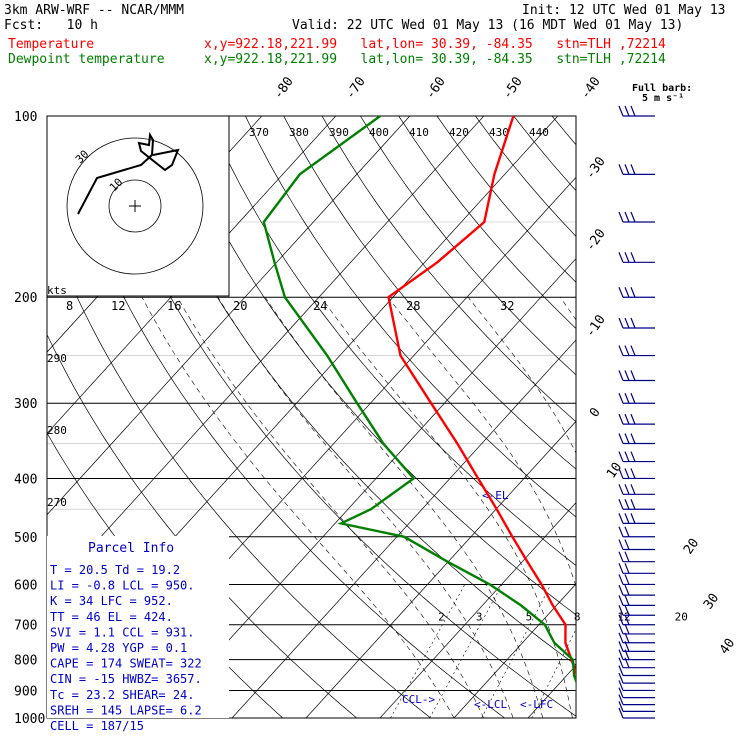  I want to click on mixing-ratio-label: 8, so click(577, 617).